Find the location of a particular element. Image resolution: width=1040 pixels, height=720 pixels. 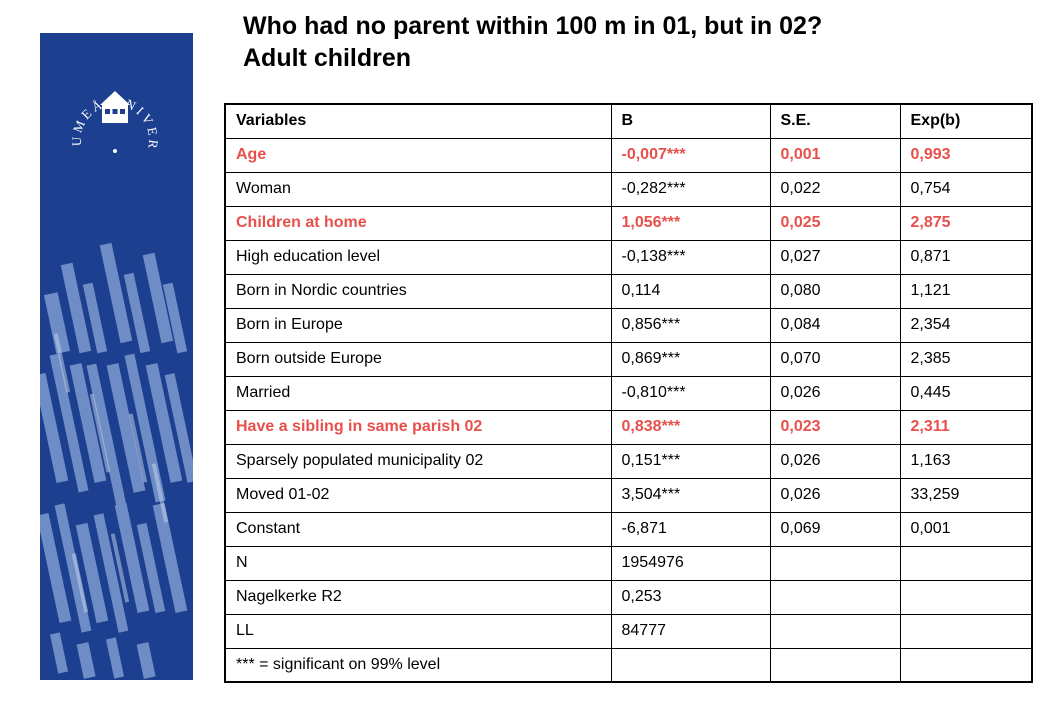

cell-variable: Born in Nordic countries is located at coordinates (418, 291).